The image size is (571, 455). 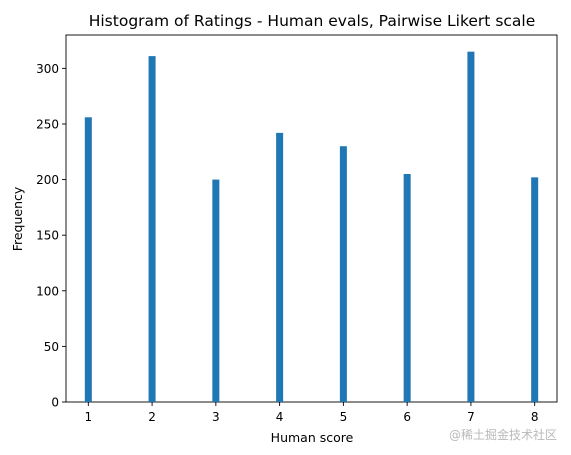 I want to click on x-tick-label: 7, so click(x=471, y=417).